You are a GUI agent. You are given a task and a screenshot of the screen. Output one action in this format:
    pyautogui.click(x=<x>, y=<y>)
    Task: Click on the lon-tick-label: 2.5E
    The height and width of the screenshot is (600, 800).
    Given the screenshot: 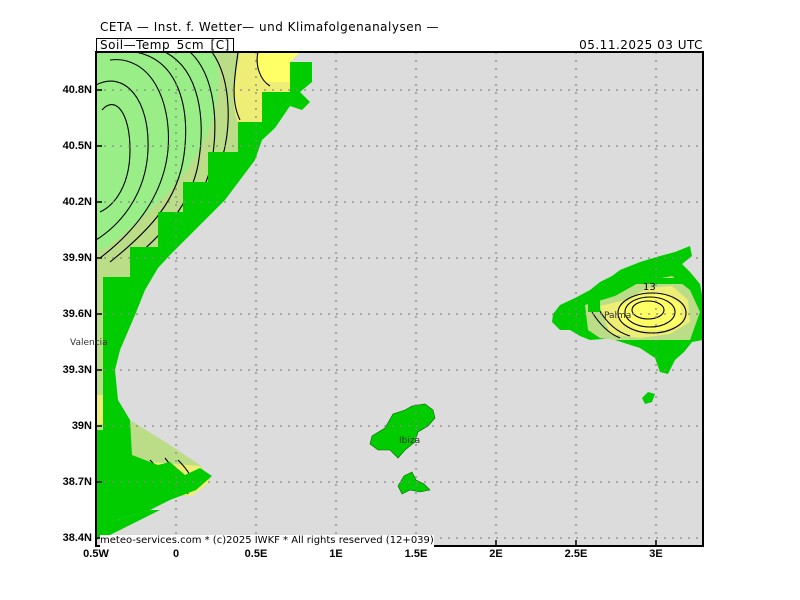 What is the action you would take?
    pyautogui.click(x=576, y=554)
    